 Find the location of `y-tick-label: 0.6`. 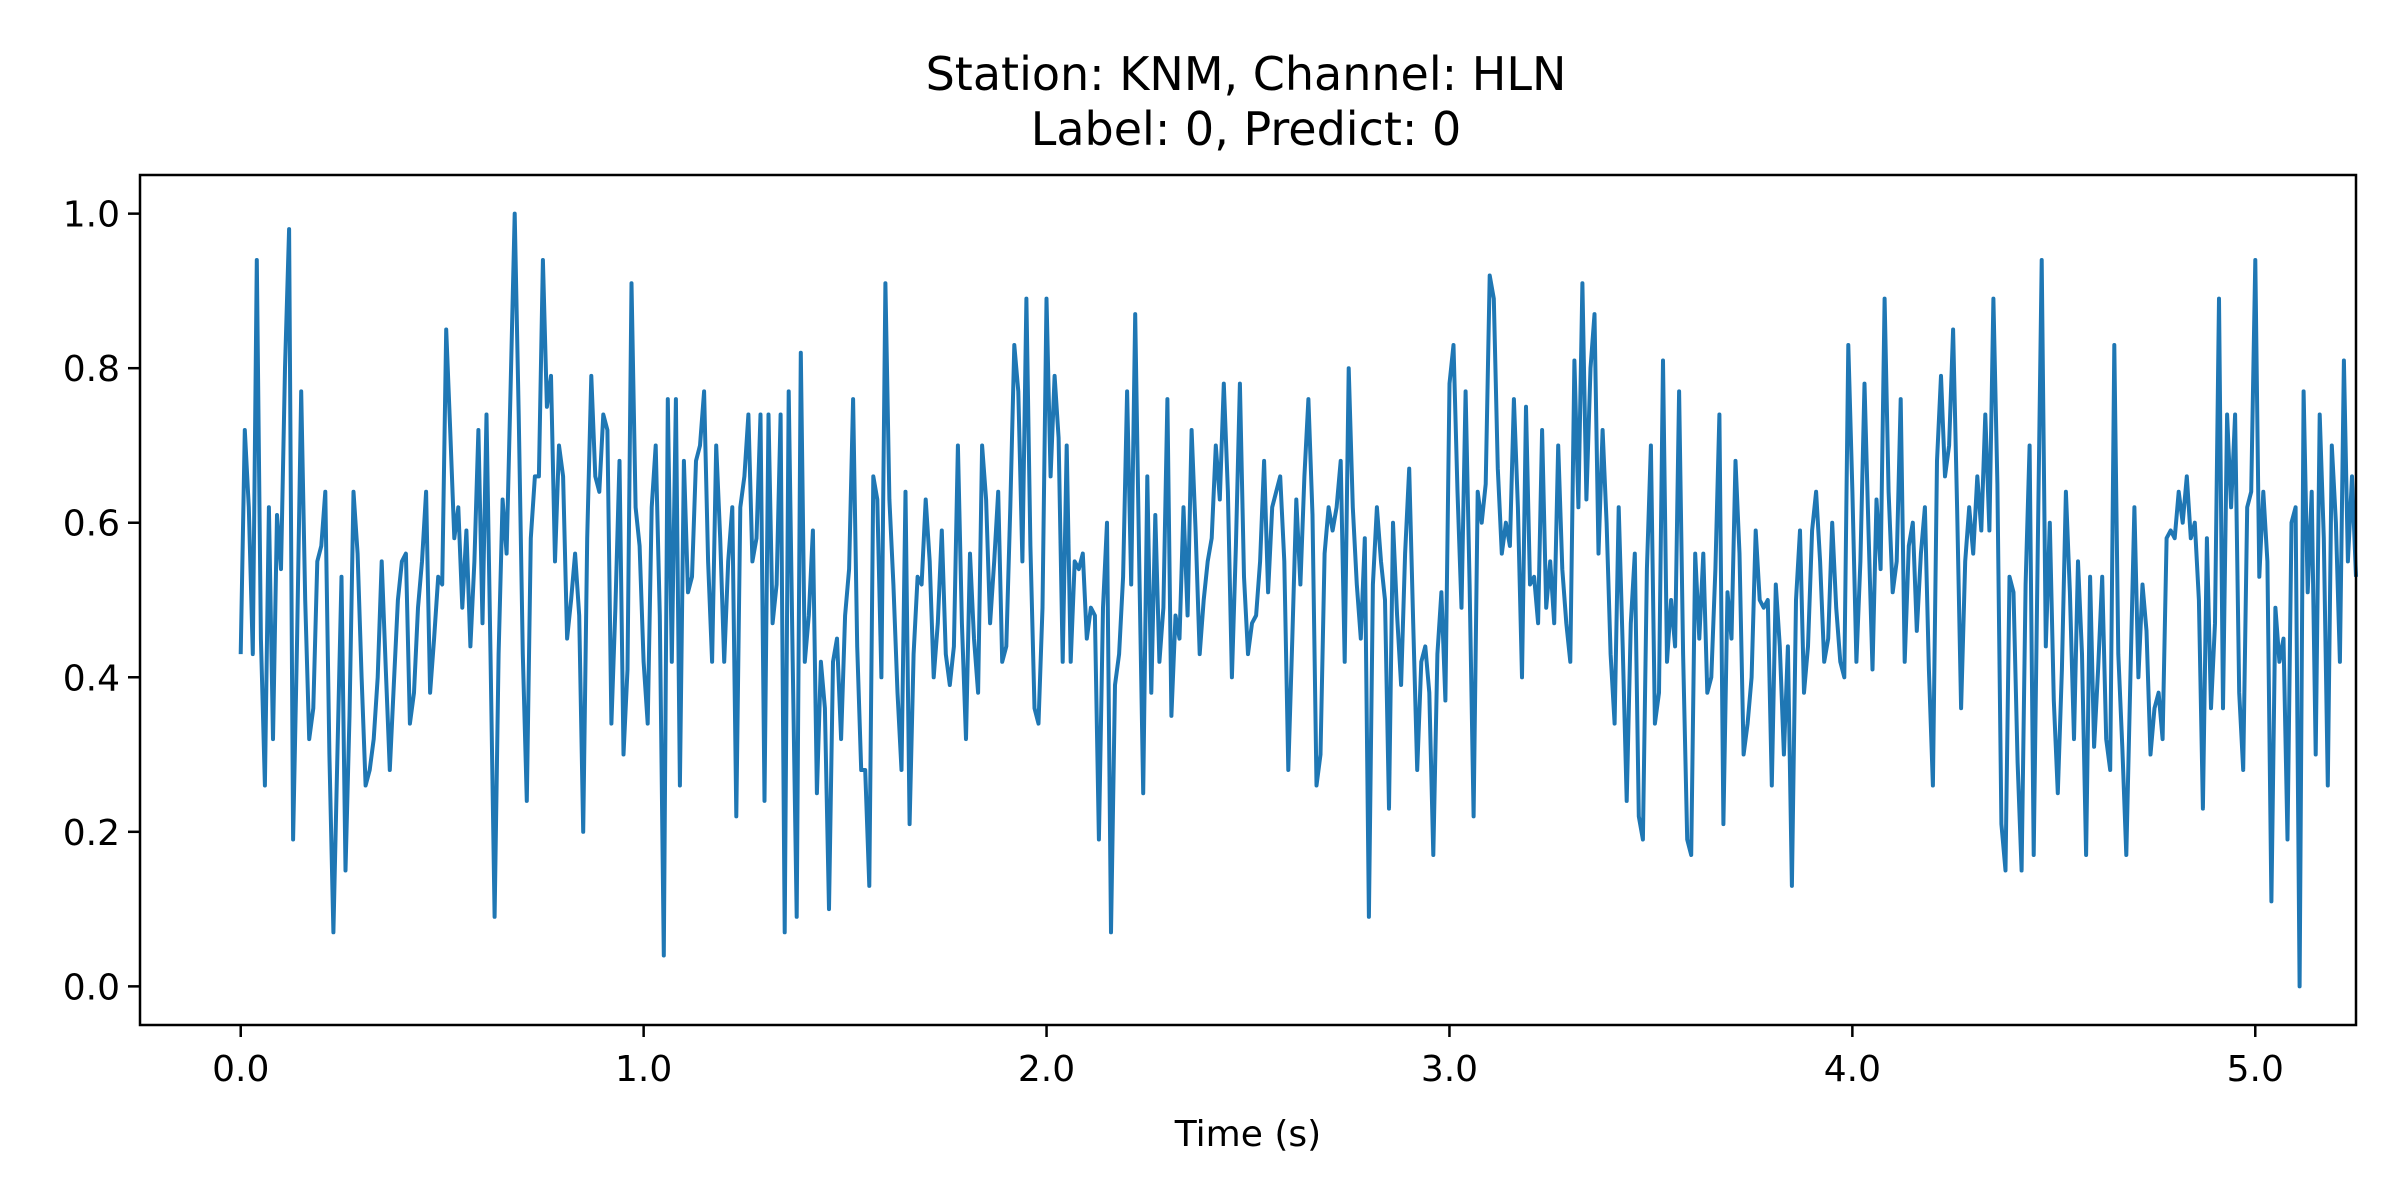

y-tick-label: 0.6 is located at coordinates (91, 524).